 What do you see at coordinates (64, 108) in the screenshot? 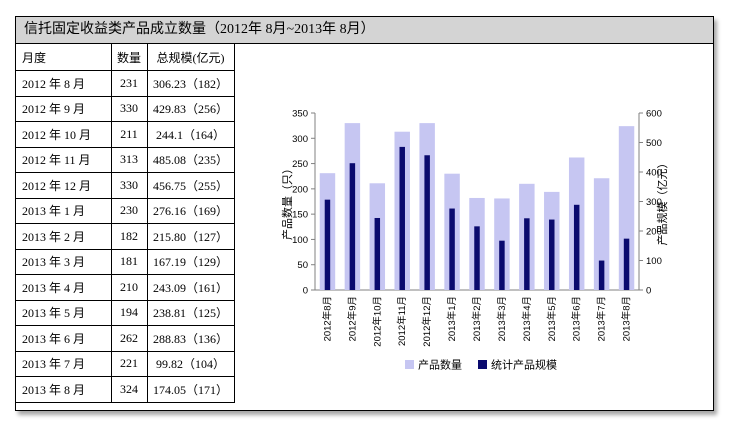
I see `cell-month: 2012 年 9 月` at bounding box center [64, 108].